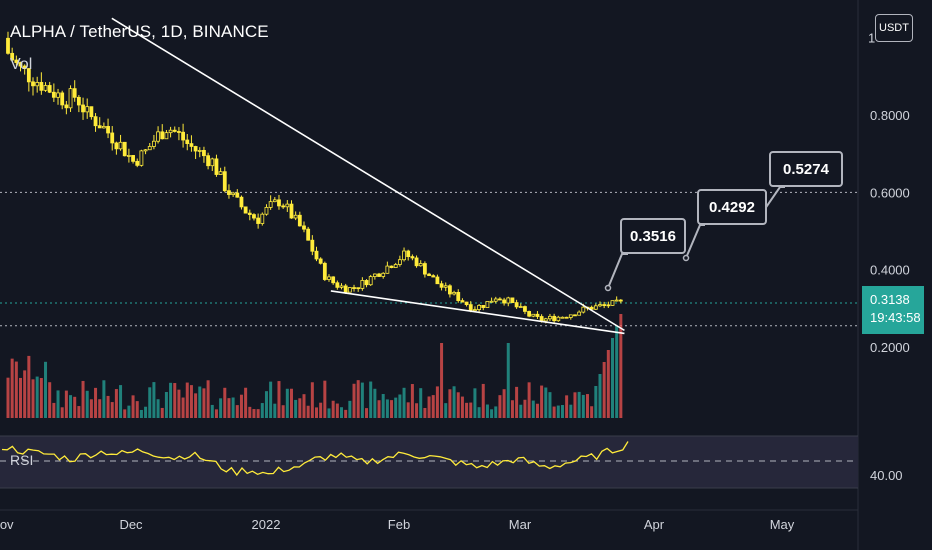 The width and height of the screenshot is (932, 550). I want to click on time-tick-label: Feb, so click(399, 524).